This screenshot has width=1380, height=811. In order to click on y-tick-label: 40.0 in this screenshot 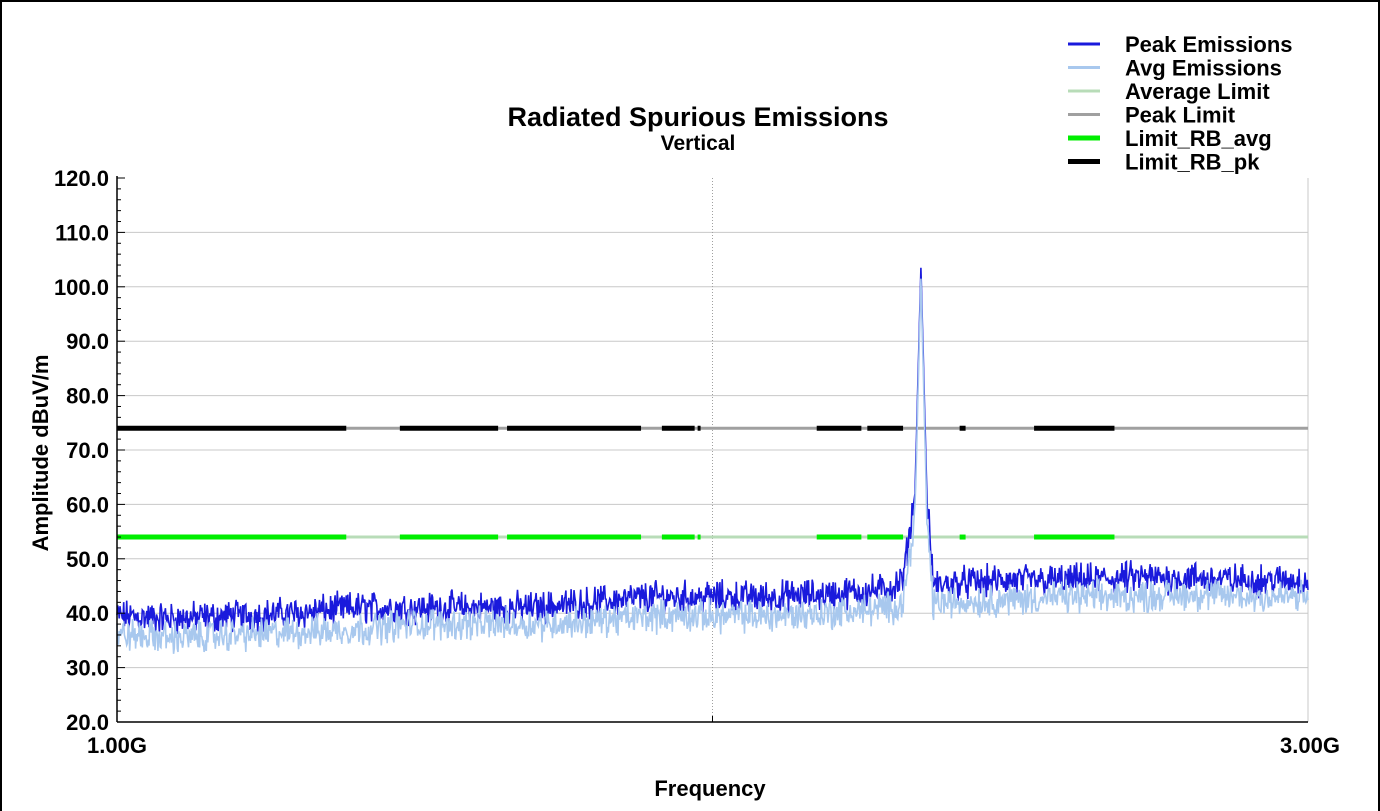, I will do `click(87, 613)`.